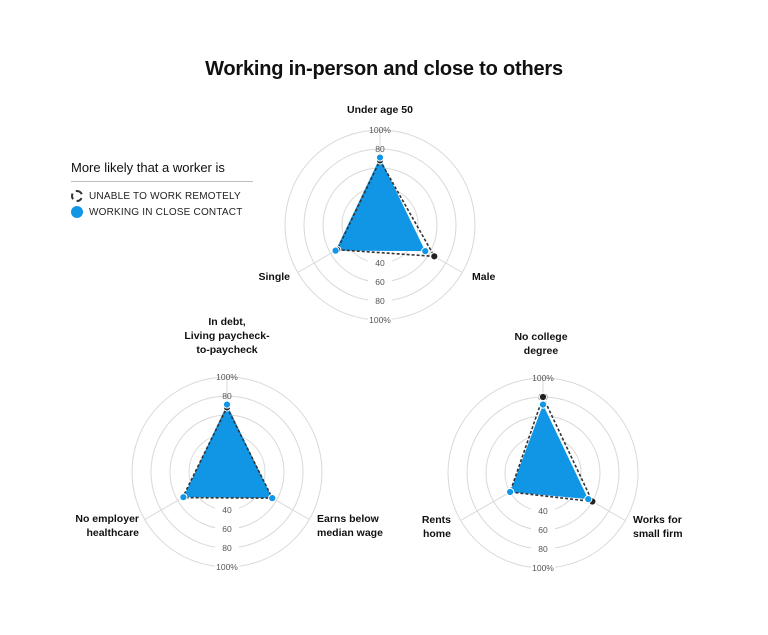 This screenshot has width=768, height=635. I want to click on axis-label: Under age 50, so click(380, 110).